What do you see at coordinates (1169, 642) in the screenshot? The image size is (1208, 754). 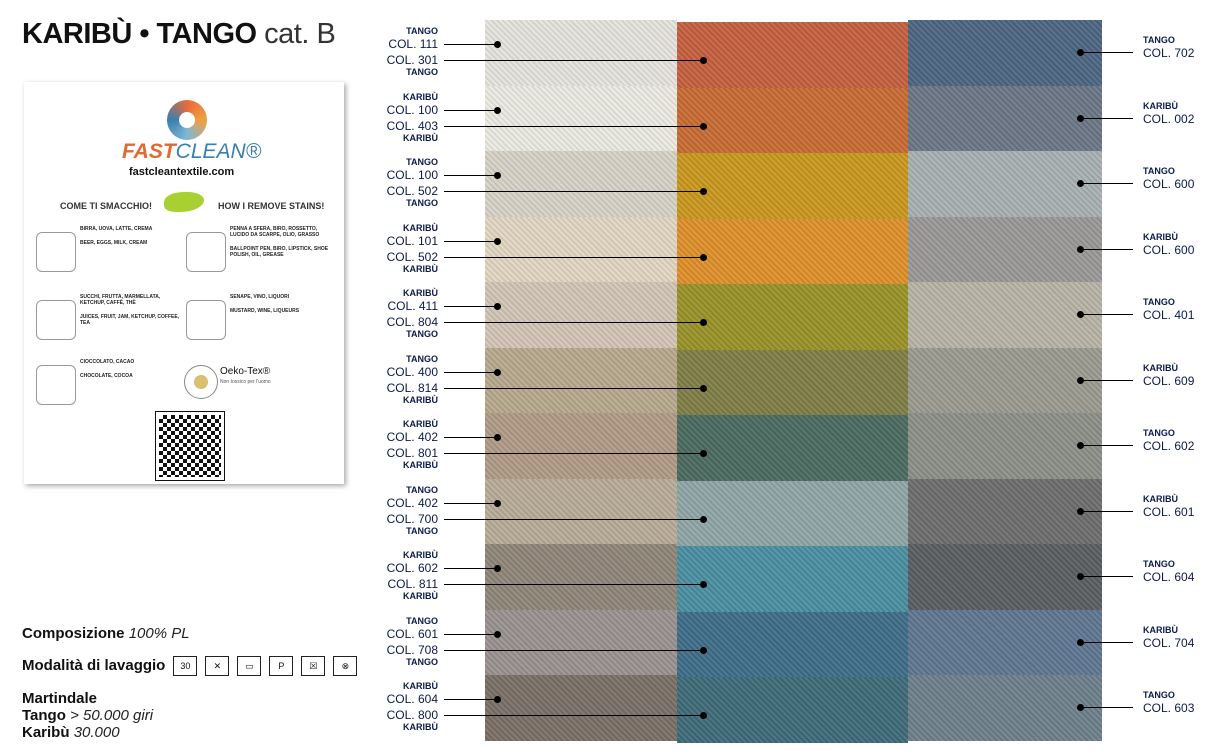 I see `color-code: COL. 704` at bounding box center [1169, 642].